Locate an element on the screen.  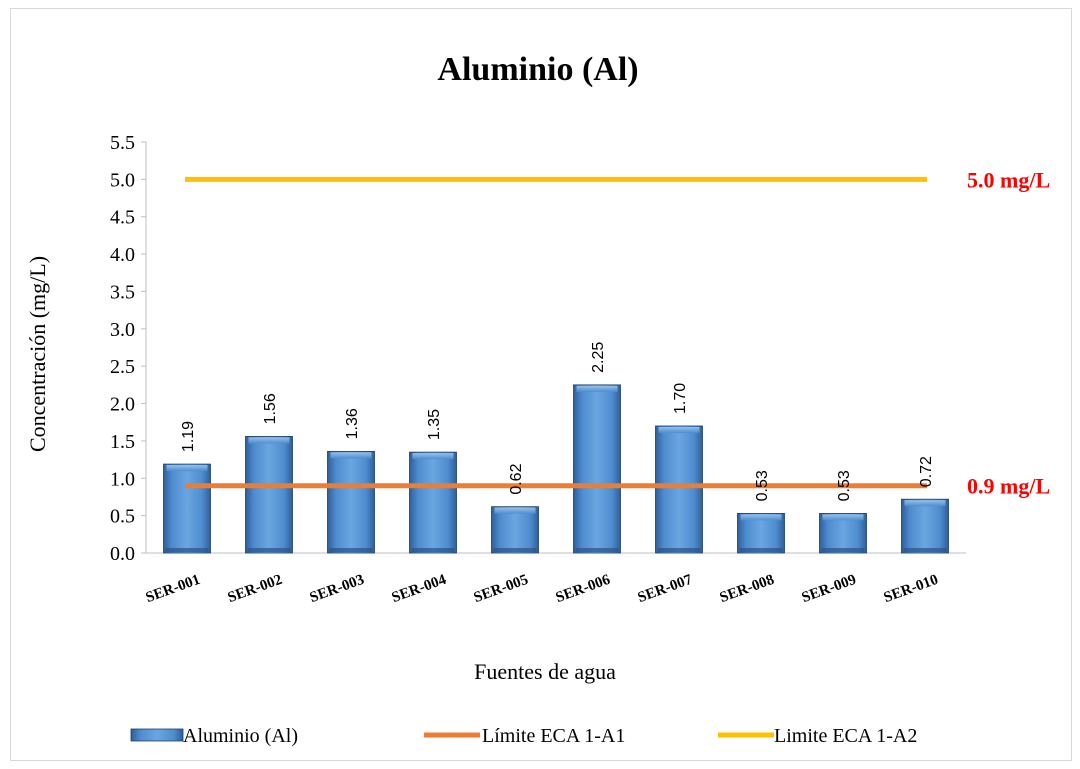
legend-label: Aluminio (Al) is located at coordinates (240, 736).